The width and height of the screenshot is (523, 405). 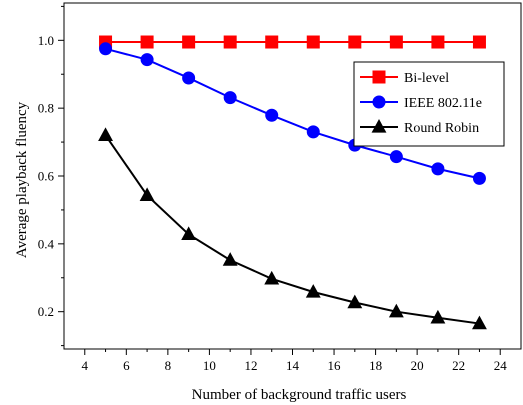 What do you see at coordinates (379, 102) in the screenshot?
I see `legend-marker-ieee-802-11e` at bounding box center [379, 102].